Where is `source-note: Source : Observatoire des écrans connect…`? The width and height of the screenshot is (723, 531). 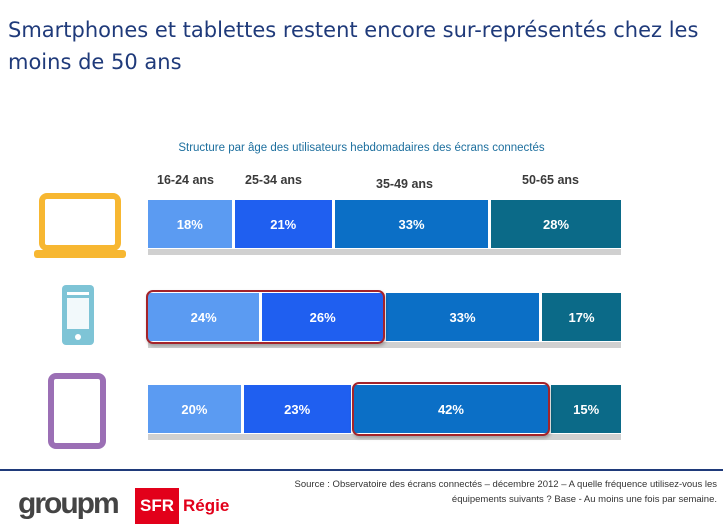
source-note: Source : Observatoire des écrans connect… is located at coordinates (505, 492).